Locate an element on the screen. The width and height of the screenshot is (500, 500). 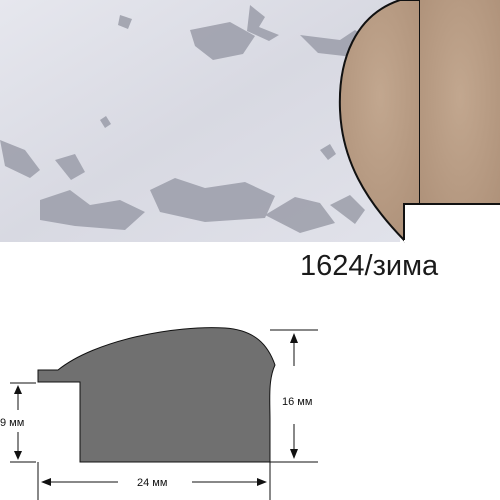
rebate-label: 9 мм is located at coordinates (12, 423).